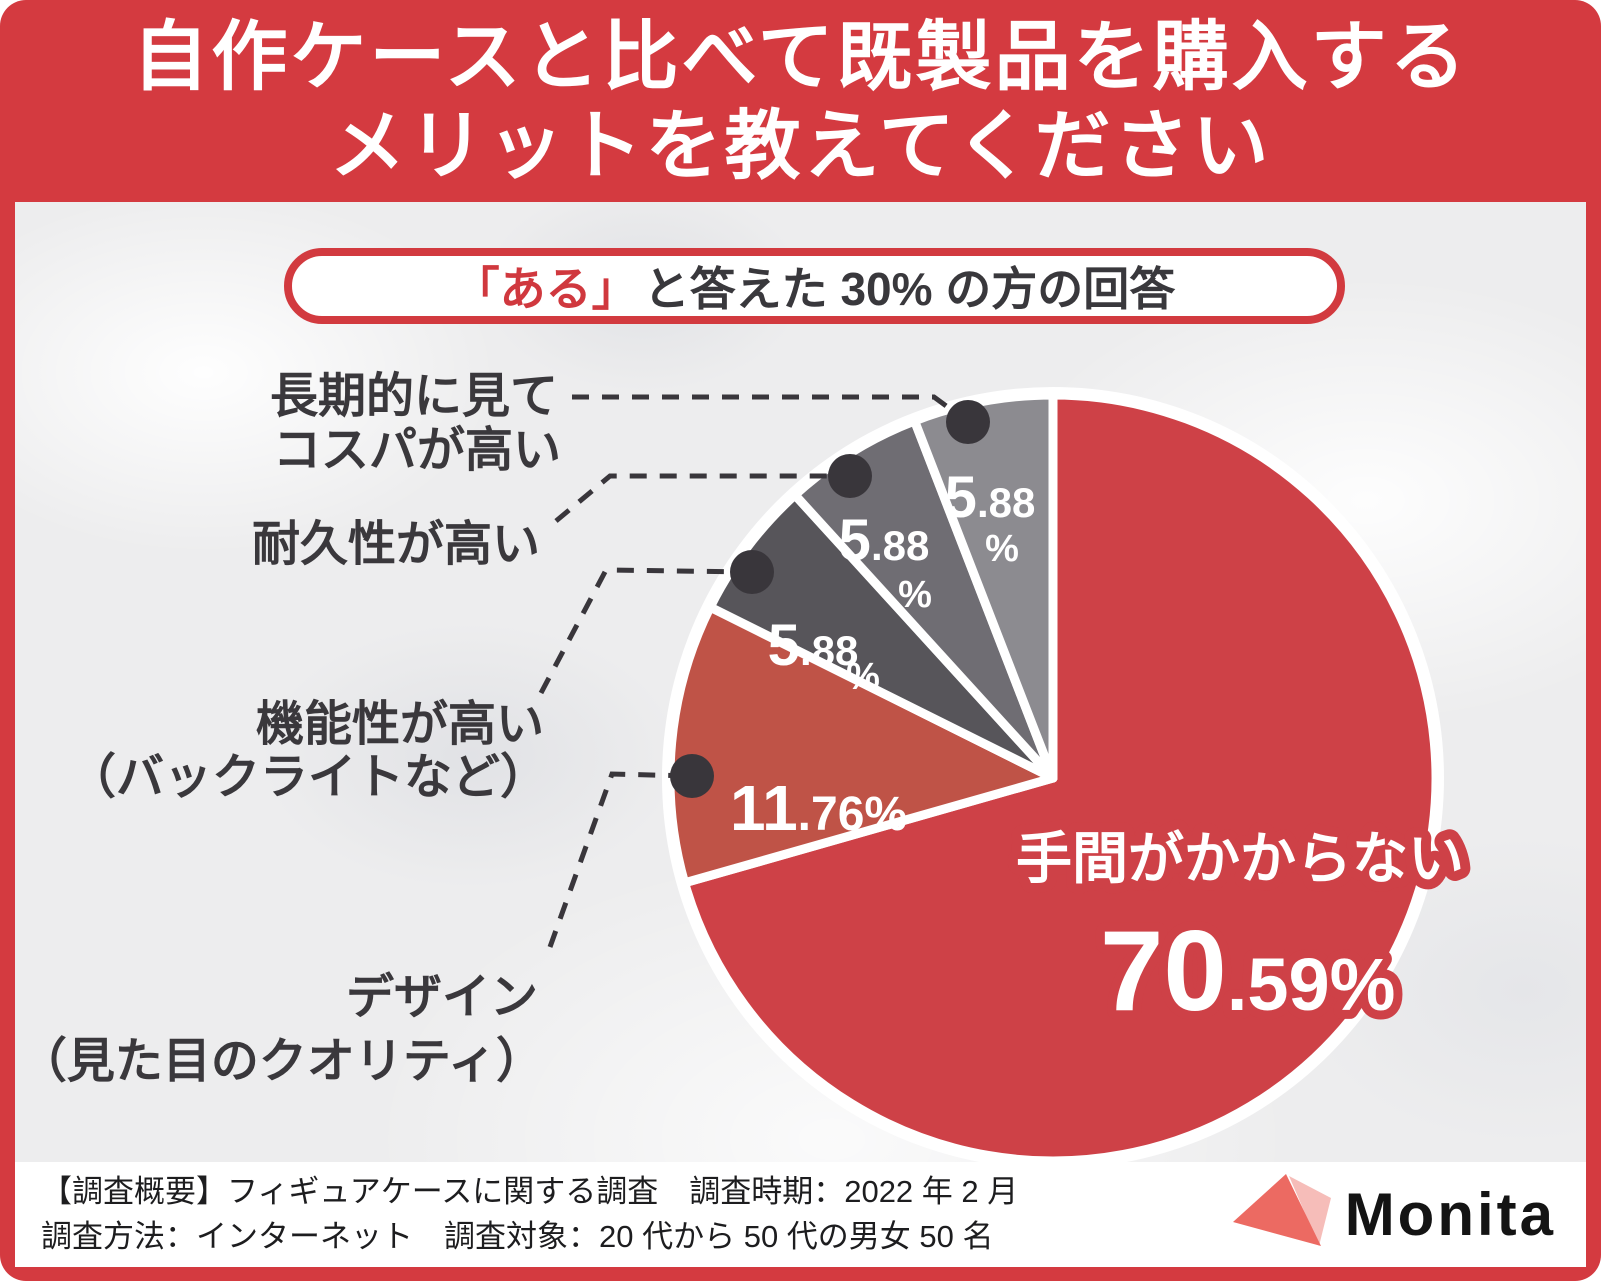 The width and height of the screenshot is (1601, 1281). What do you see at coordinates (530, 1192) in the screenshot?
I see `survey-overview-line1: 【調査概要】フィギュアケースに関する調査 調査時期：2022 年 2 月` at bounding box center [530, 1192].